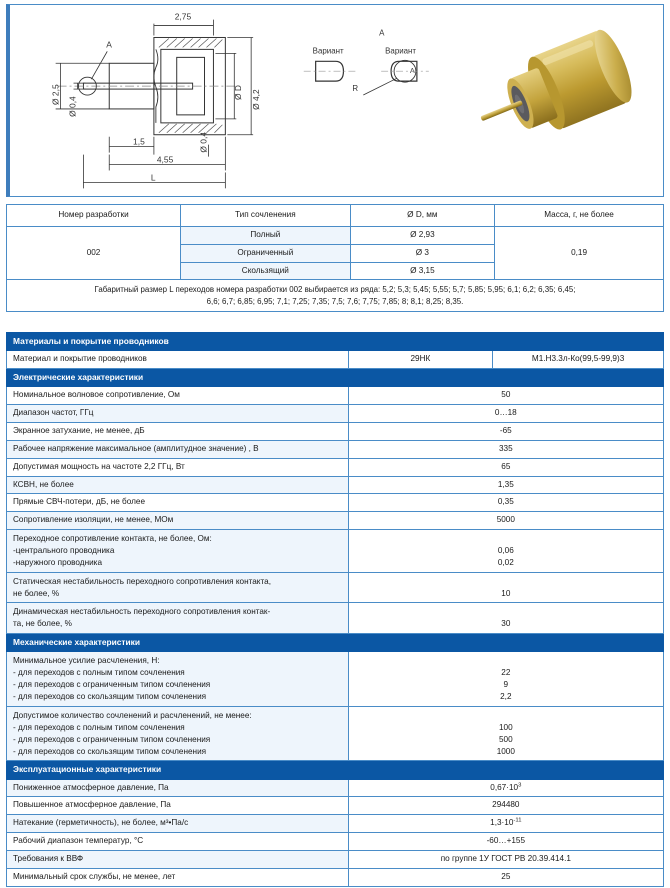  Describe the element at coordinates (177, 360) in the screenshot. I see `spec-label-material: Материал и покрытие проводников` at that location.